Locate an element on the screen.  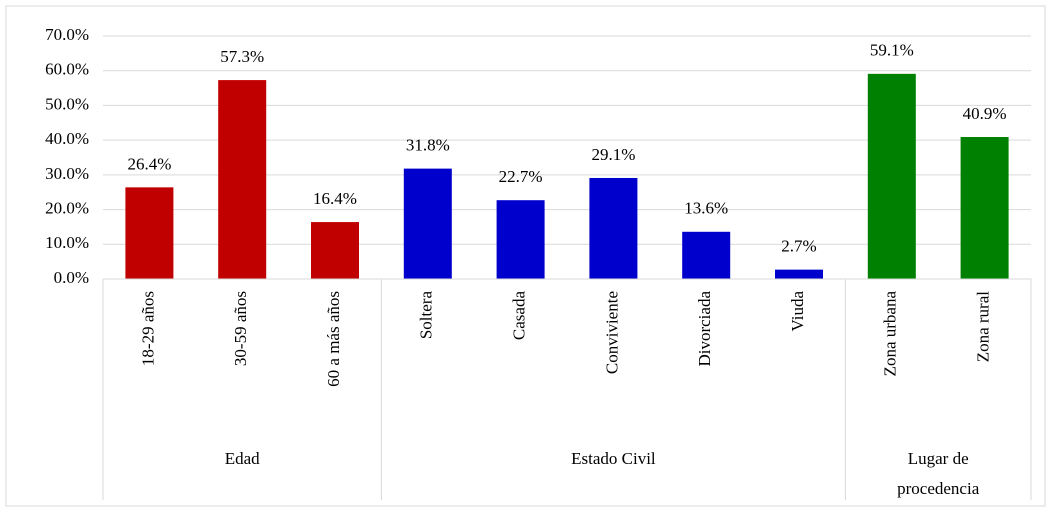
value-label: 16.4% is located at coordinates (335, 198).